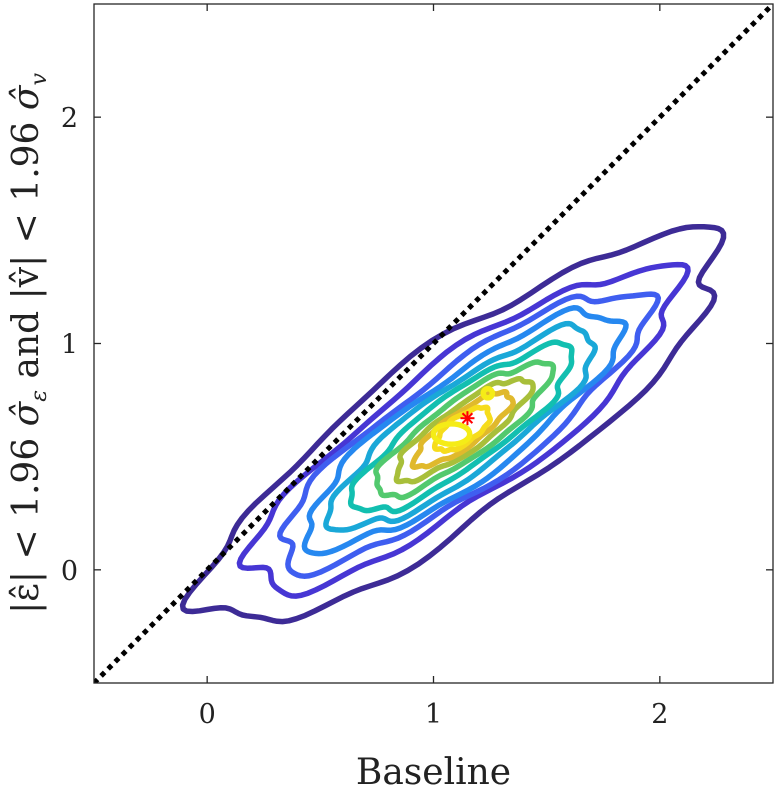 The image size is (778, 789). Describe the element at coordinates (69, 345) in the screenshot. I see `y-tick-label: 1` at that location.